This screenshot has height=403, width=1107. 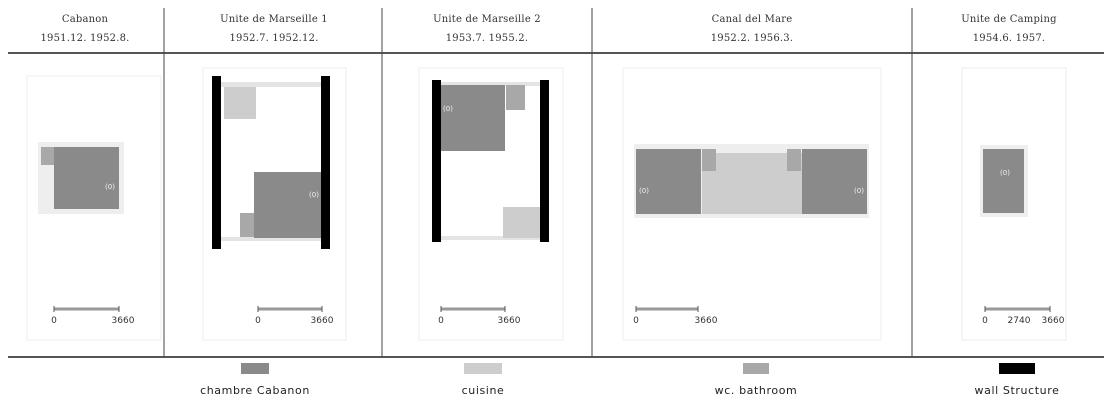 I want to click on plan-unite-2: (0) 0 3660, so click(x=491, y=204).